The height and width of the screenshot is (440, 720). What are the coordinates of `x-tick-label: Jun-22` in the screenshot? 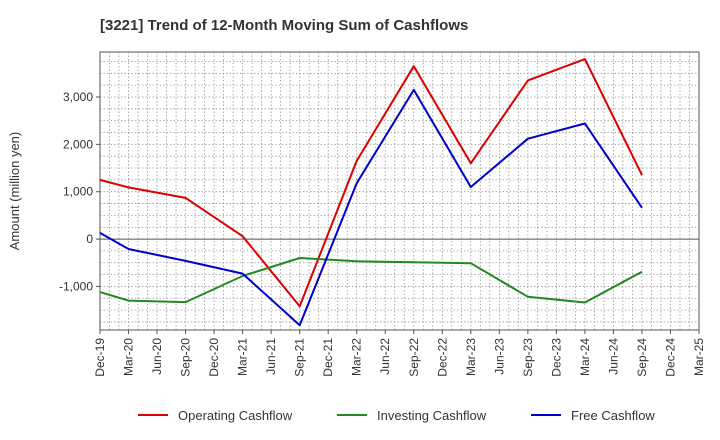 It's located at (385, 356).